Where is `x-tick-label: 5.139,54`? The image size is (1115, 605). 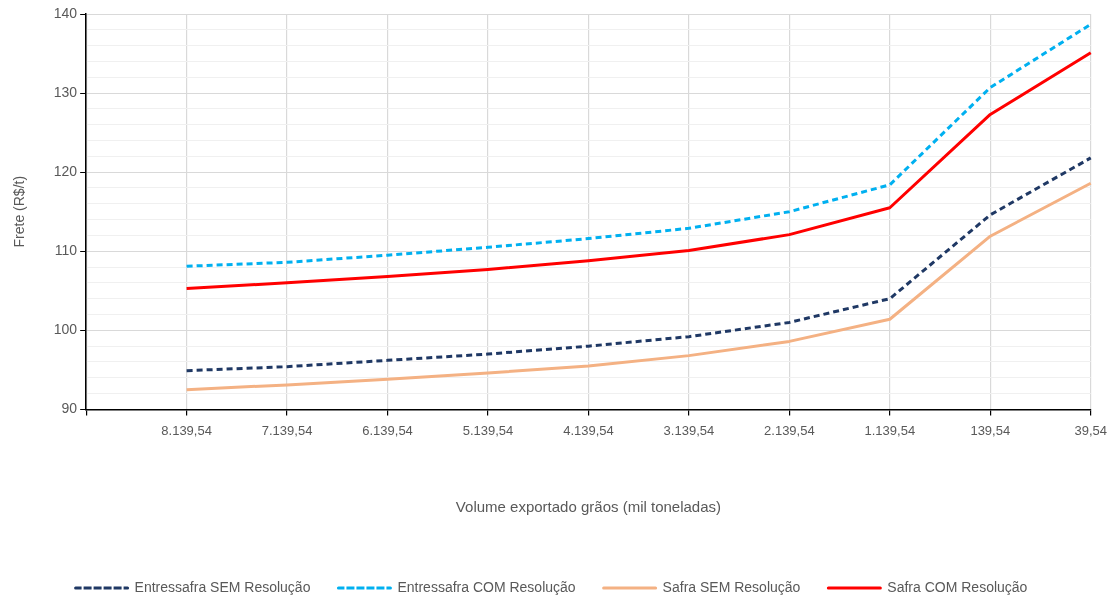 x-tick-label: 5.139,54 is located at coordinates (488, 430).